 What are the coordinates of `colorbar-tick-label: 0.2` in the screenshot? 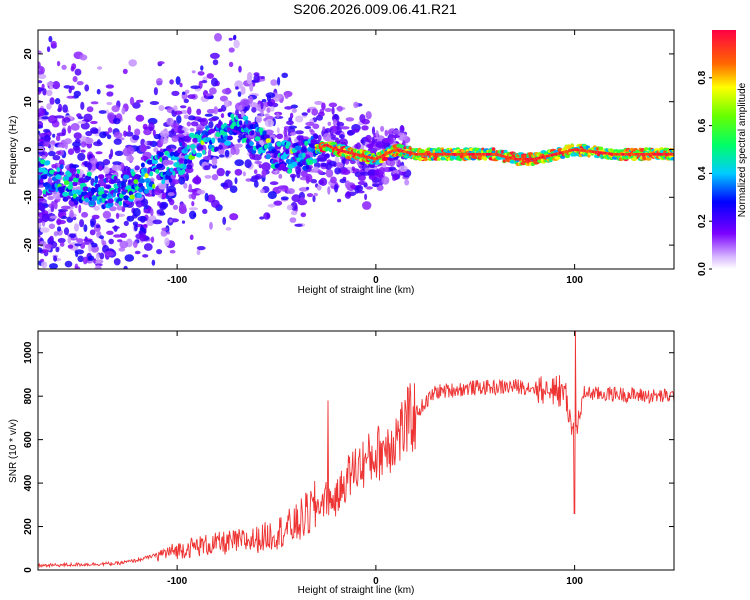 It's located at (702, 221).